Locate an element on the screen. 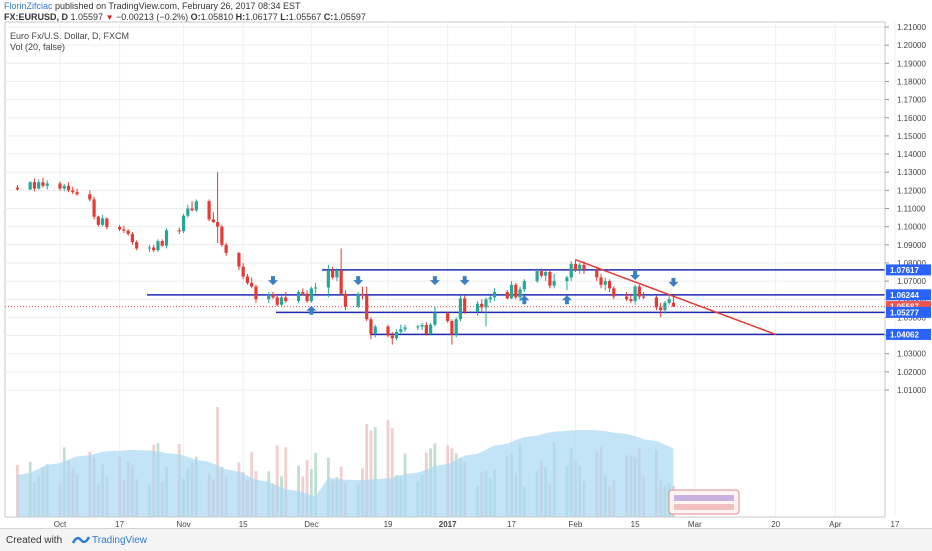  high-value: 1.06177 is located at coordinates (261, 17).